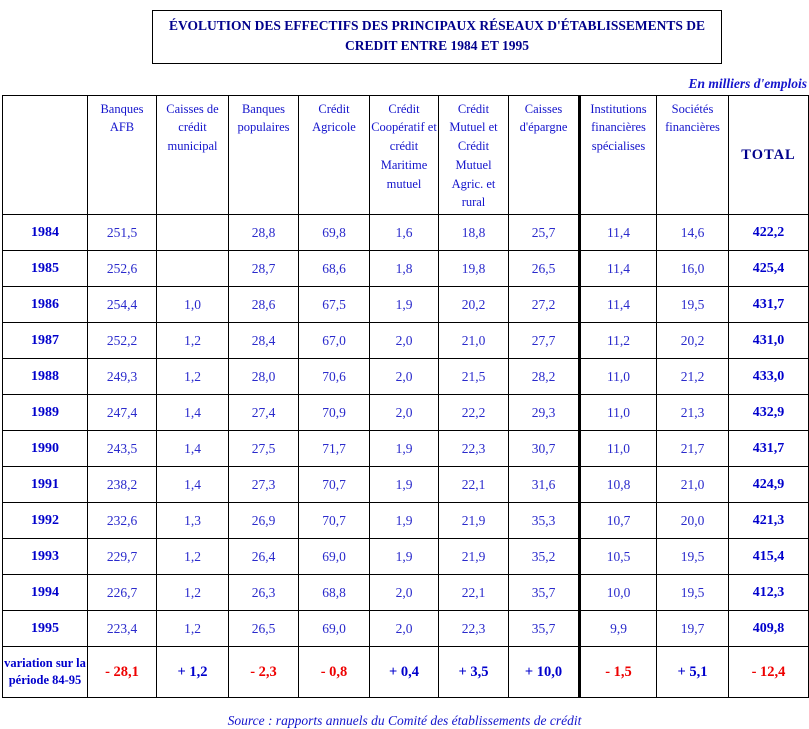  Describe the element at coordinates (692, 154) in the screenshot. I see `column-header: Sociétés financières` at that location.